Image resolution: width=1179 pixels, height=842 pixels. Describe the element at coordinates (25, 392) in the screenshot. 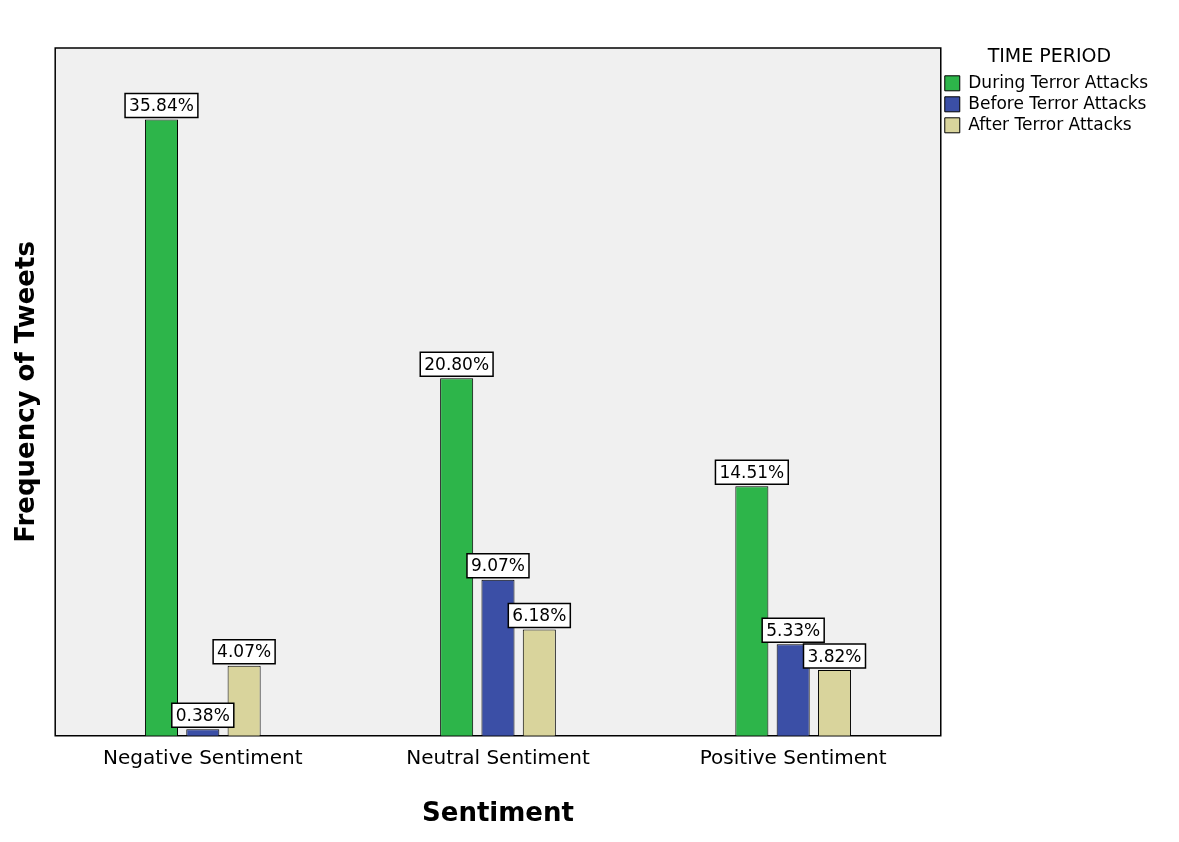

I see `y-axis-title: Frequency of Tweets` at that location.